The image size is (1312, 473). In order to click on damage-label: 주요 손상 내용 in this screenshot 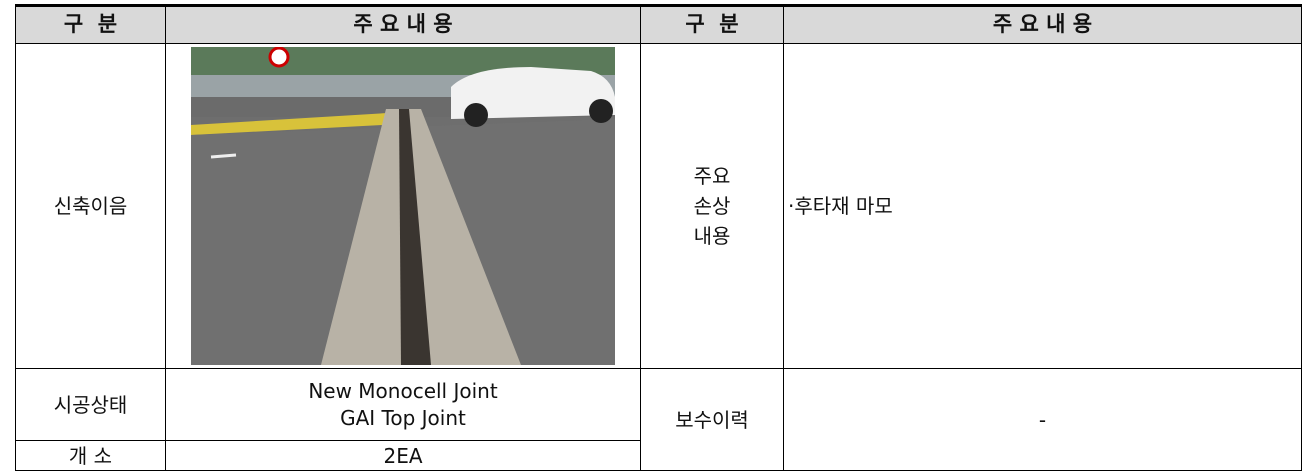, I will do `click(712, 206)`.